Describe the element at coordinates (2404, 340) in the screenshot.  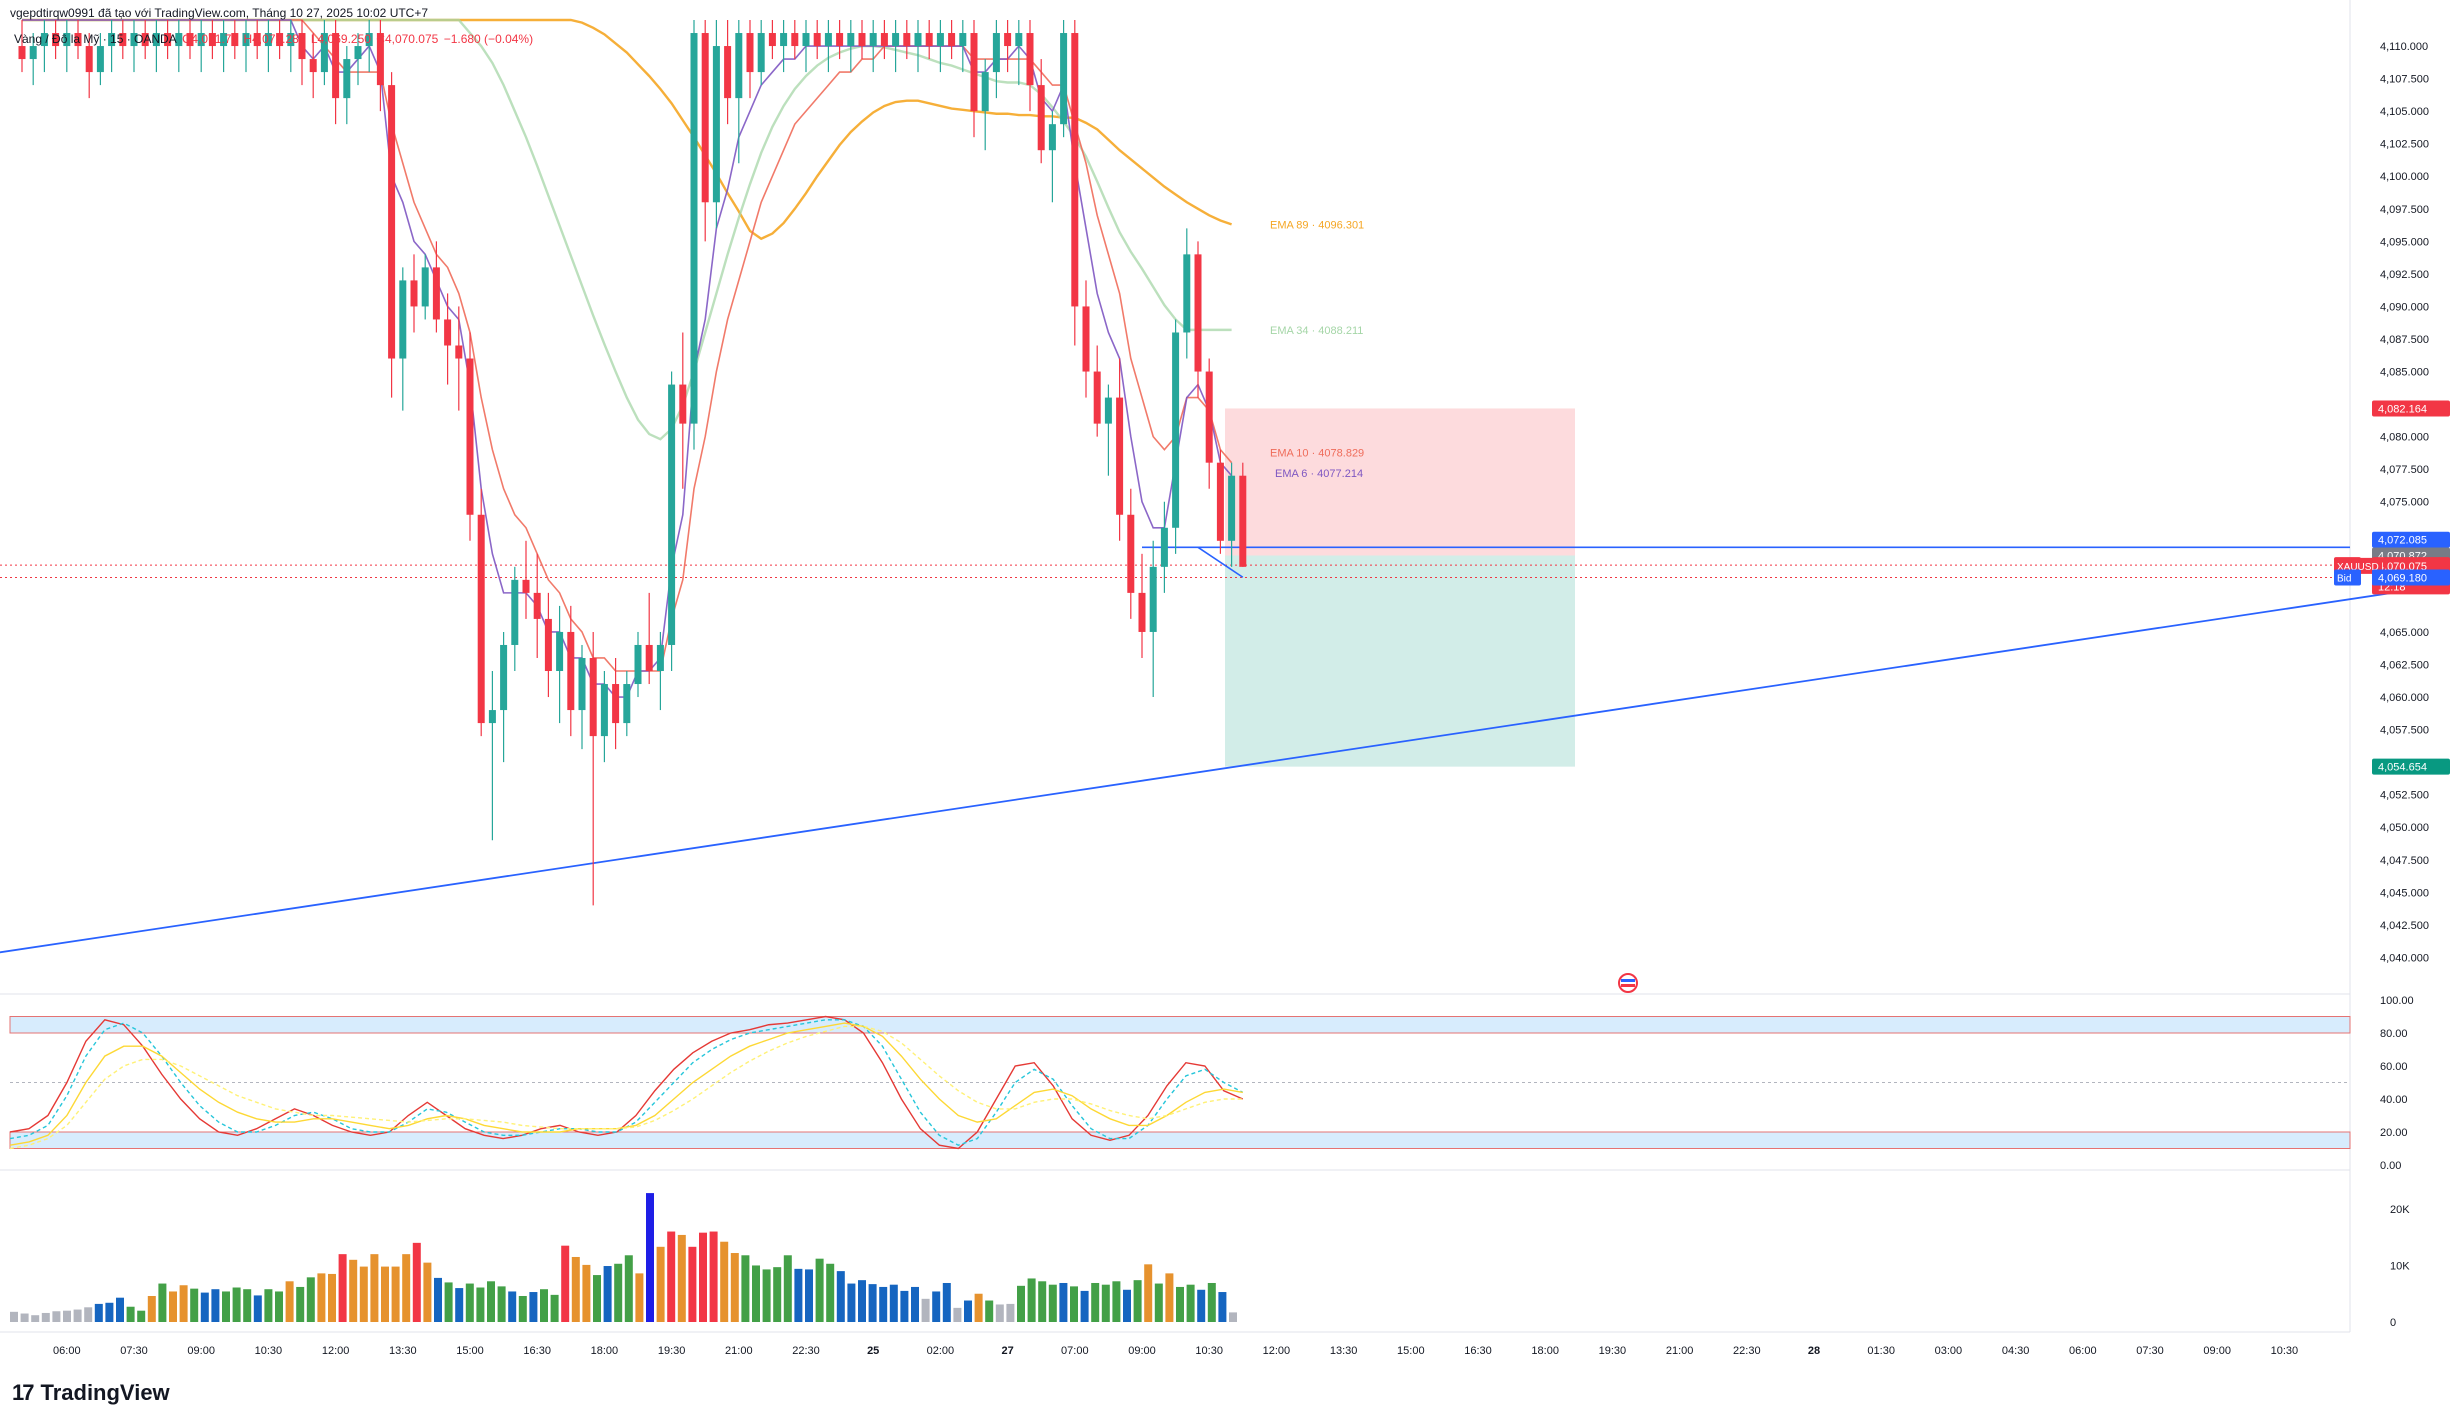
I see `price-axis-label: 4,087.500` at that location.